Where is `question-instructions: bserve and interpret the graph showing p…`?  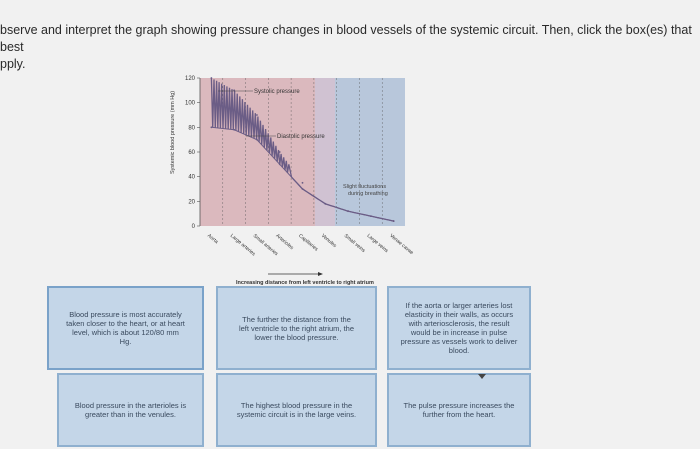 question-instructions: bserve and interpret the graph showing p… is located at coordinates (346, 47).